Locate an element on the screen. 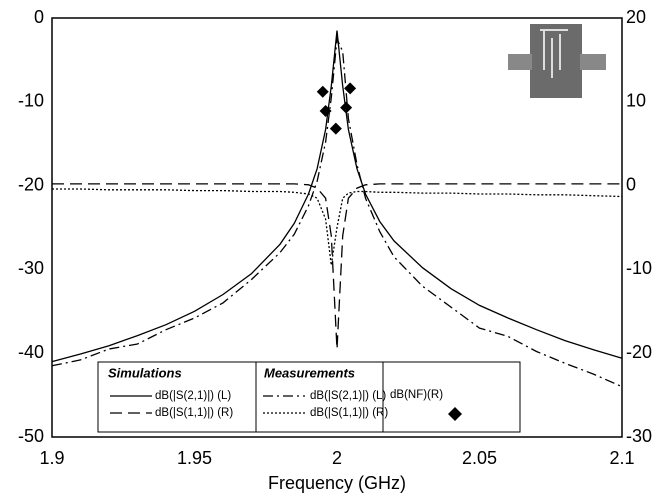  inset-photo is located at coordinates (558, 61).